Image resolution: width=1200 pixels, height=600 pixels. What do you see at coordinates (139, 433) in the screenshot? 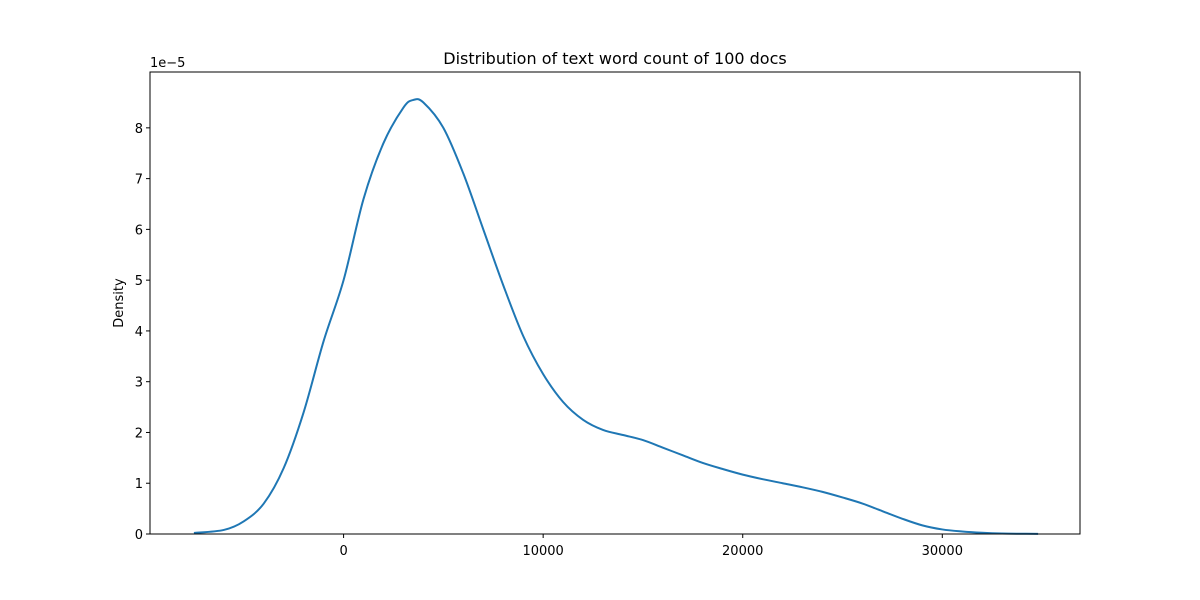
I see `y-tick-label: 2` at bounding box center [139, 433].